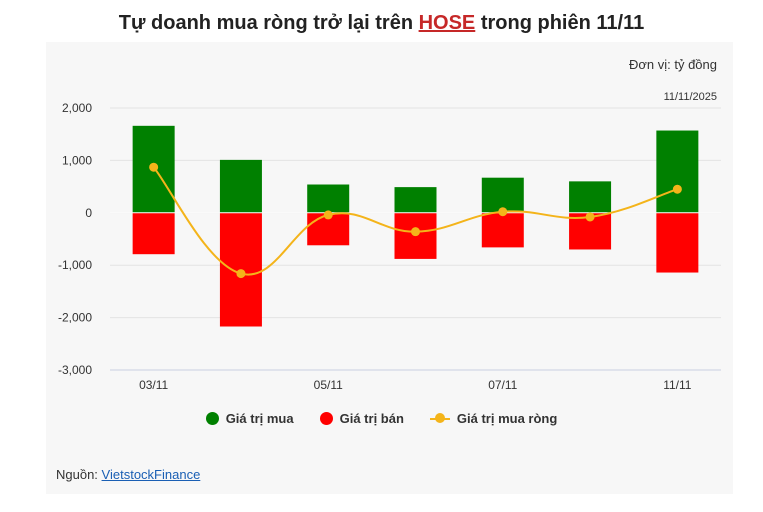 This screenshot has width=763, height=512. Describe the element at coordinates (77, 108) in the screenshot. I see `y-tick-label: 2,000` at that location.